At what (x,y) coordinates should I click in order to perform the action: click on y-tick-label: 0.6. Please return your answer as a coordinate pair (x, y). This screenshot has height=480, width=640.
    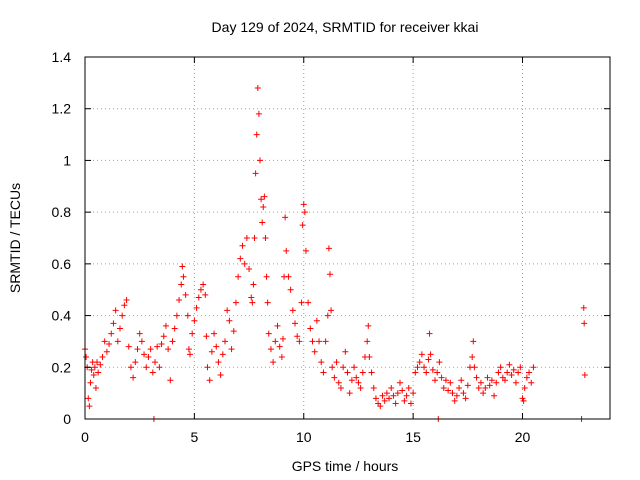
    Looking at the image, I should click on (62, 264).